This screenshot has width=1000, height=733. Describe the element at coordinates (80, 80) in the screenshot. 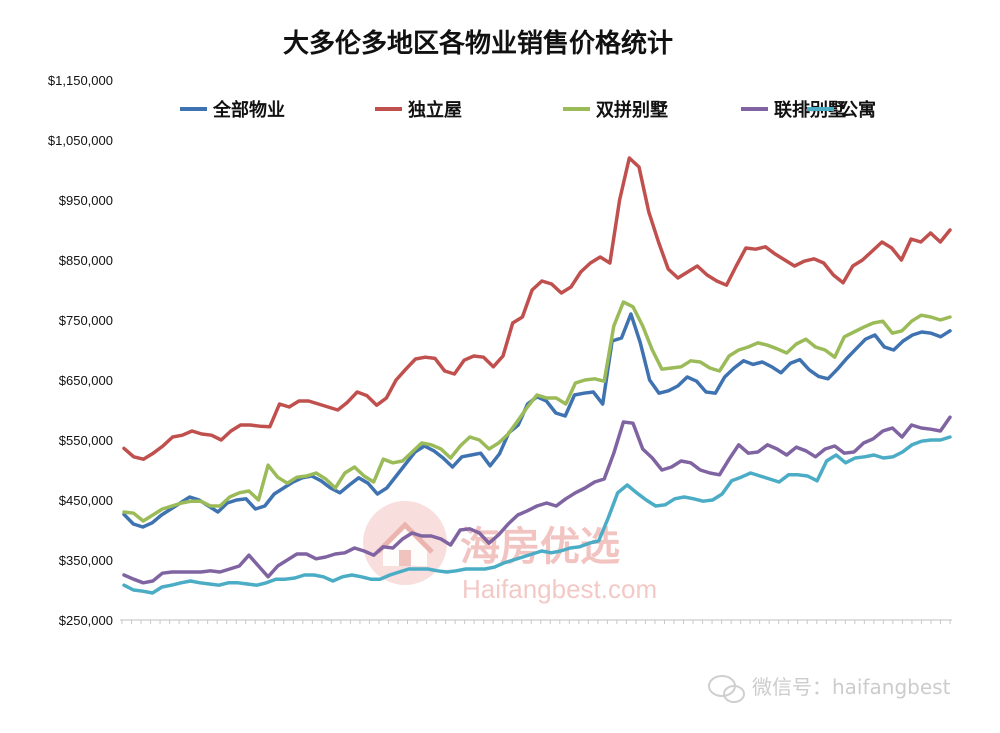

I see `y-tick-label: $1,150,000` at that location.